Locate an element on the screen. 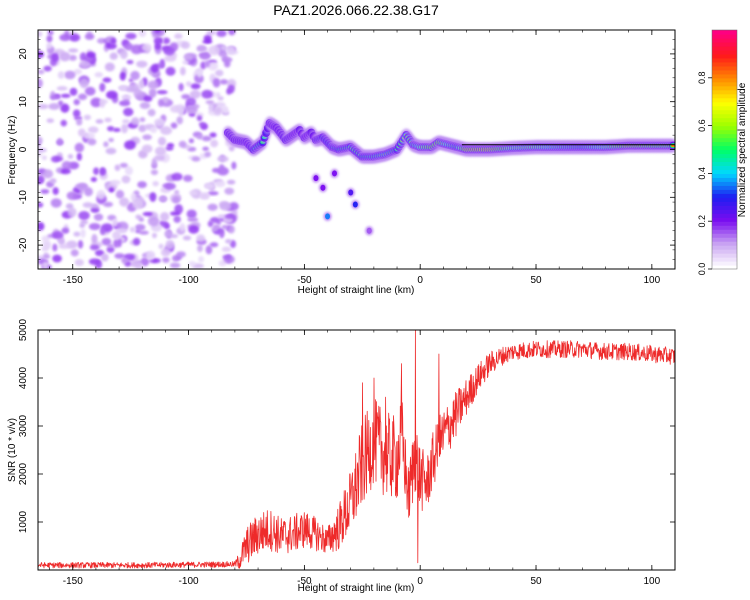  spectrogram-signal-layer is located at coordinates (448, 176).